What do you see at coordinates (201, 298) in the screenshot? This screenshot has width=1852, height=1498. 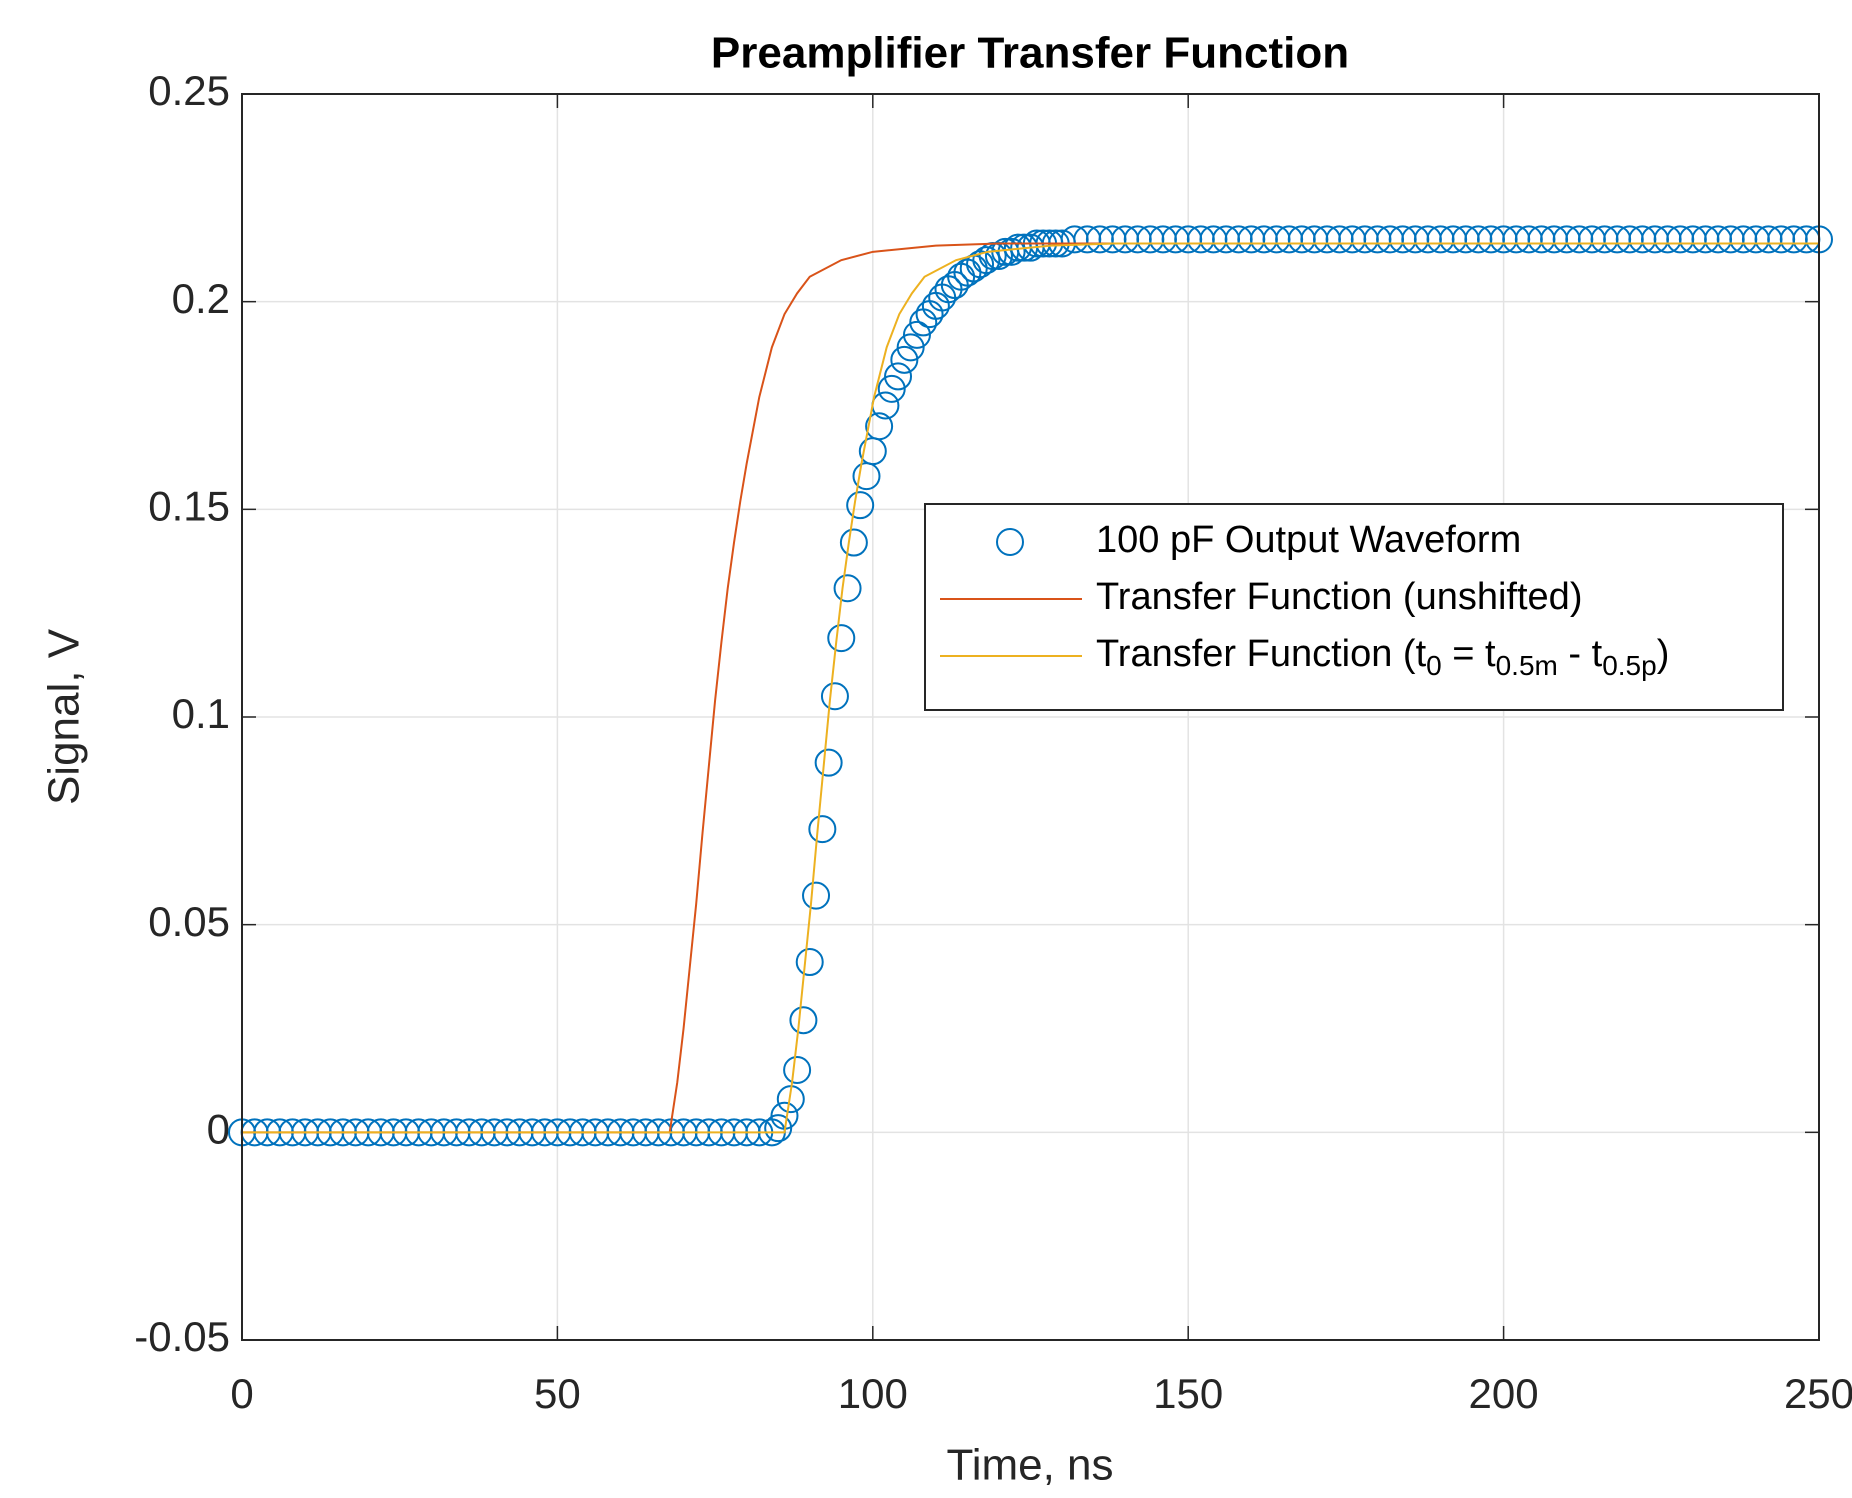 I see `y-tick-label: 0.2` at bounding box center [201, 298].